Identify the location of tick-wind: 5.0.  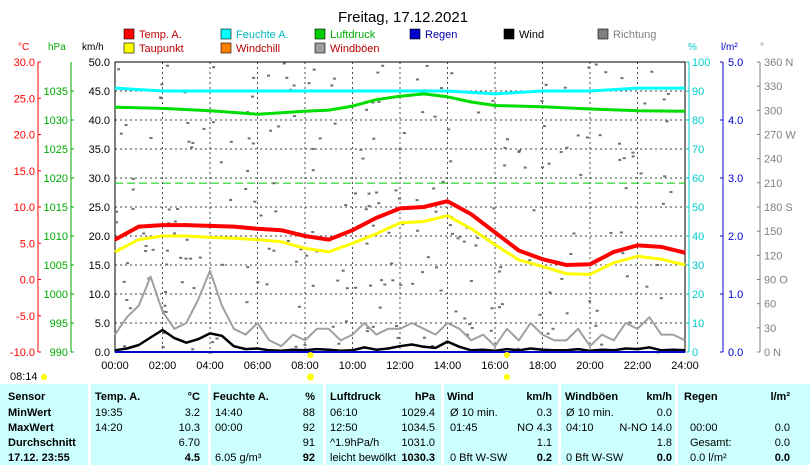
(102, 324).